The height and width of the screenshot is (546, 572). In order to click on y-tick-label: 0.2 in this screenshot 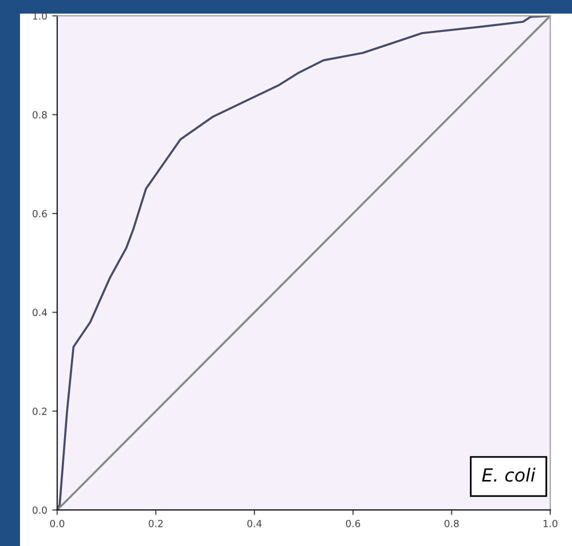, I will do `click(39, 411)`.